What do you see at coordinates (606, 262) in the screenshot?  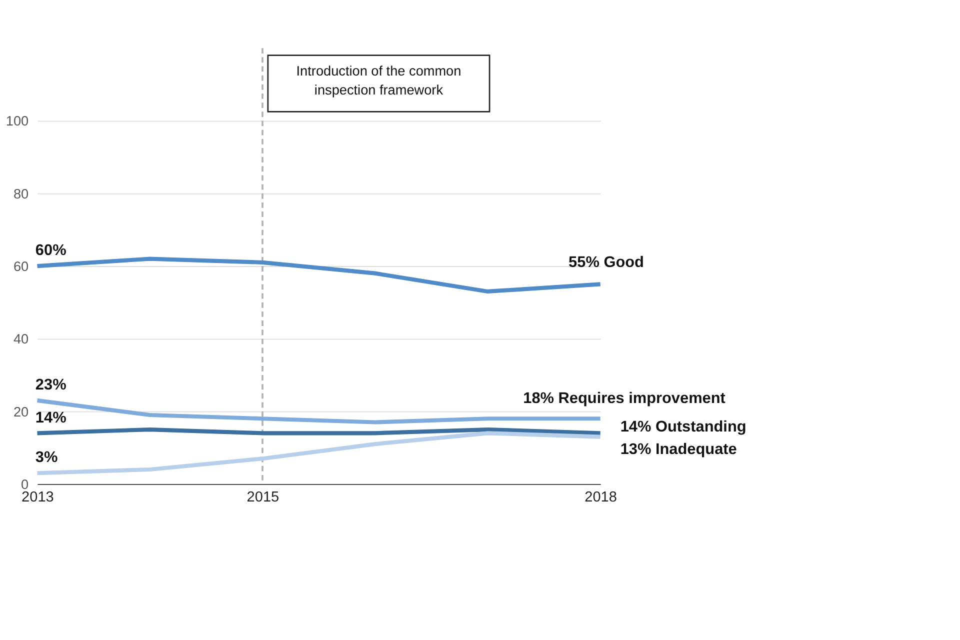 I see `text: 55% Good` at bounding box center [606, 262].